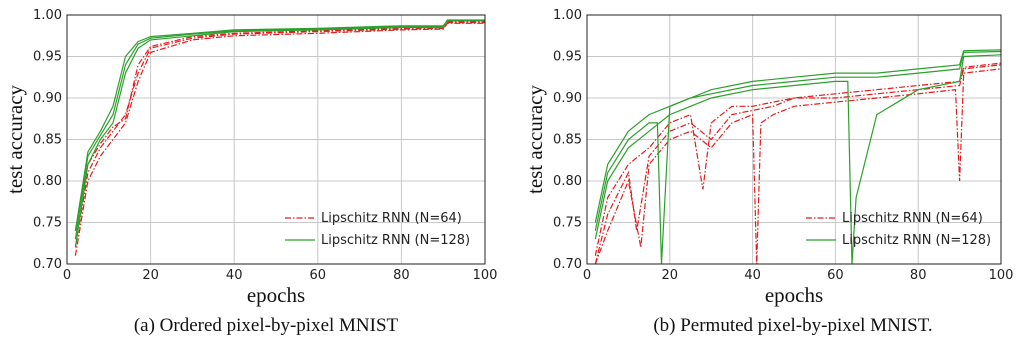 Image resolution: width=1016 pixels, height=344 pixels. What do you see at coordinates (792, 325) in the screenshot?
I see `figure-caption: (b) Permuted pixel-by-pixel MNIST.` at bounding box center [792, 325].